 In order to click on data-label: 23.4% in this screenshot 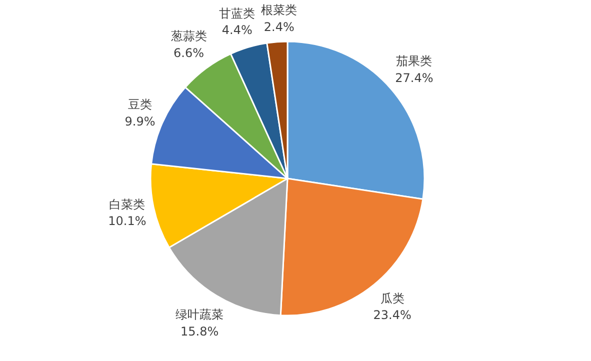, I will do `click(392, 315)`.